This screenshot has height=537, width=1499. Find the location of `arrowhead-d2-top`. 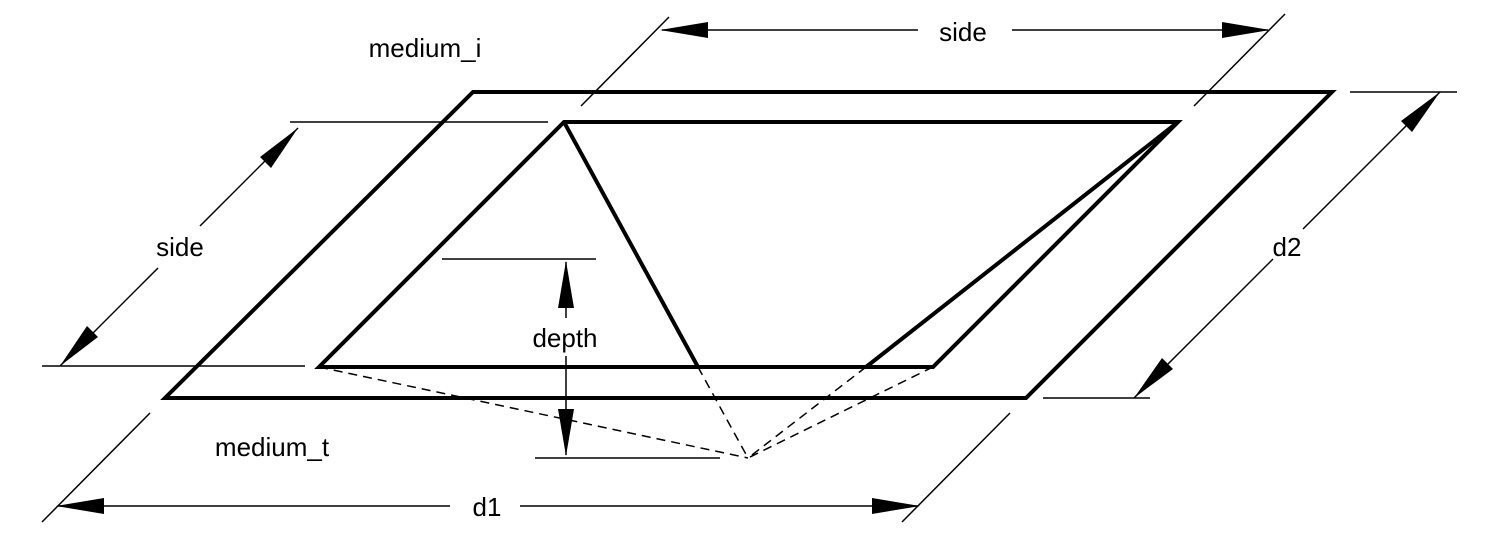

arrowhead-d2-top is located at coordinates (1420, 112).